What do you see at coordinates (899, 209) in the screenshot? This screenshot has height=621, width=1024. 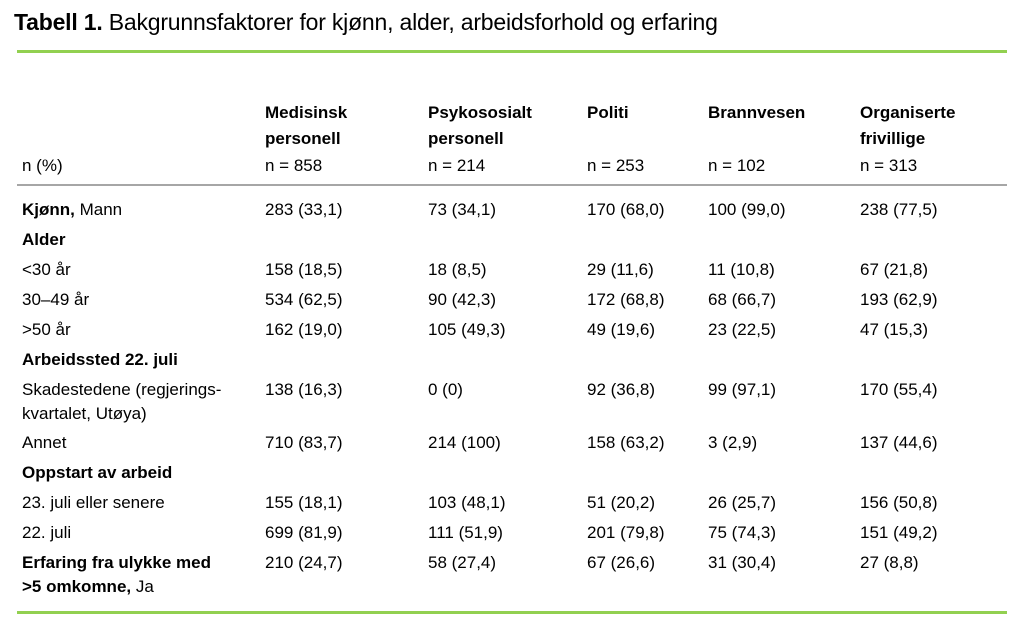 I see `cell-value: 238 (77,5)` at bounding box center [899, 209].